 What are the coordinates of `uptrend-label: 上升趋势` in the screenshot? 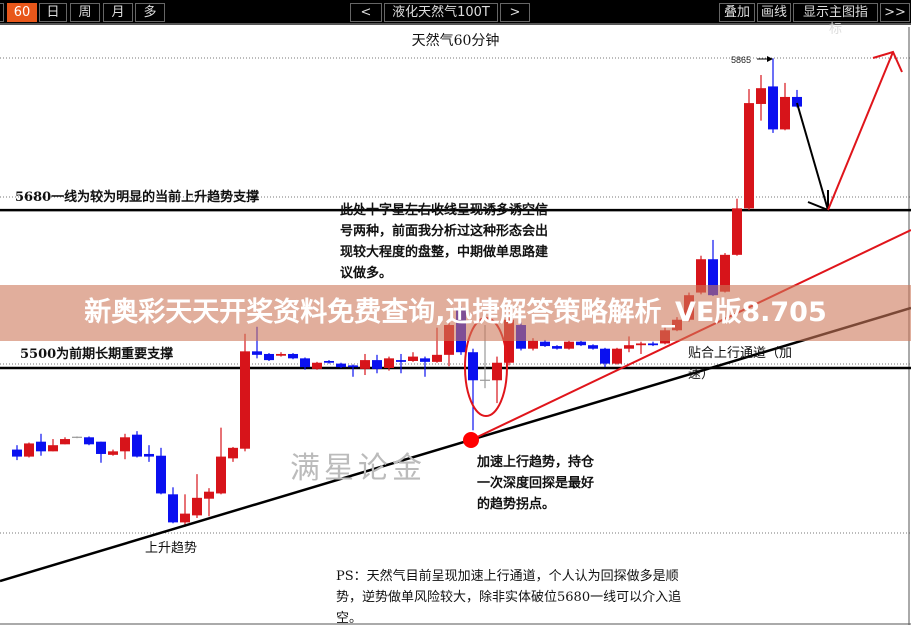 It's located at (171, 548).